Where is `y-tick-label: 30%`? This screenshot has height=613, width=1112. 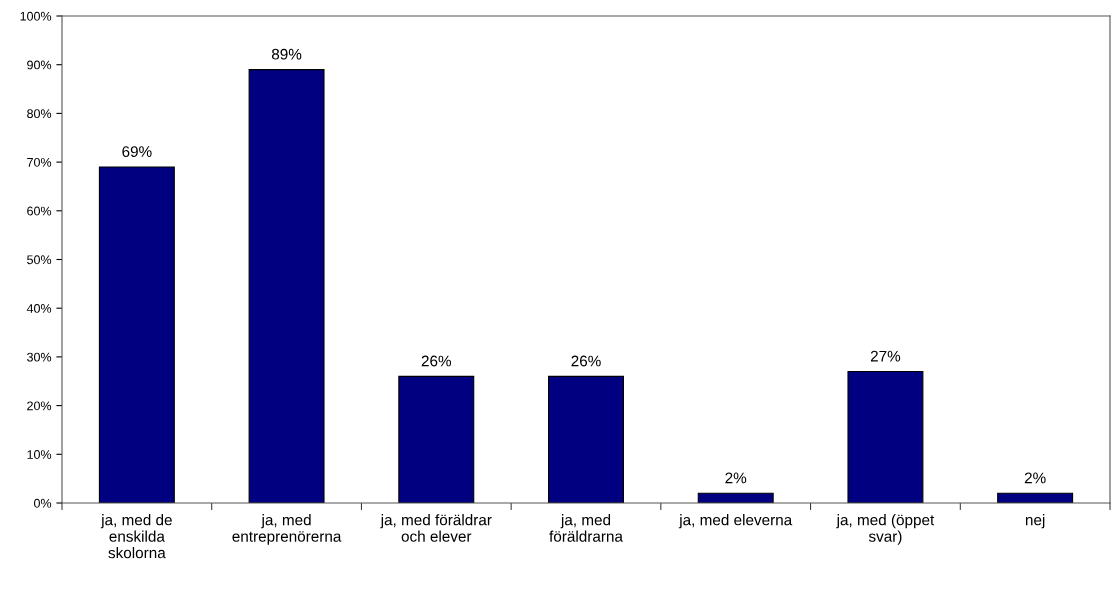
y-tick-label: 30% is located at coordinates (39, 357).